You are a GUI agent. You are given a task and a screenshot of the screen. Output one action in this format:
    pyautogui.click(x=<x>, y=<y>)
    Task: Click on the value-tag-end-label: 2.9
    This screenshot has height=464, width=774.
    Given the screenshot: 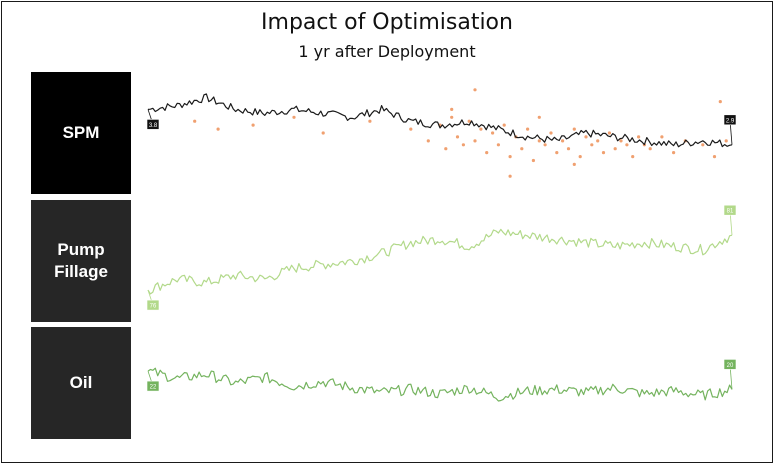 What is the action you would take?
    pyautogui.click(x=730, y=121)
    